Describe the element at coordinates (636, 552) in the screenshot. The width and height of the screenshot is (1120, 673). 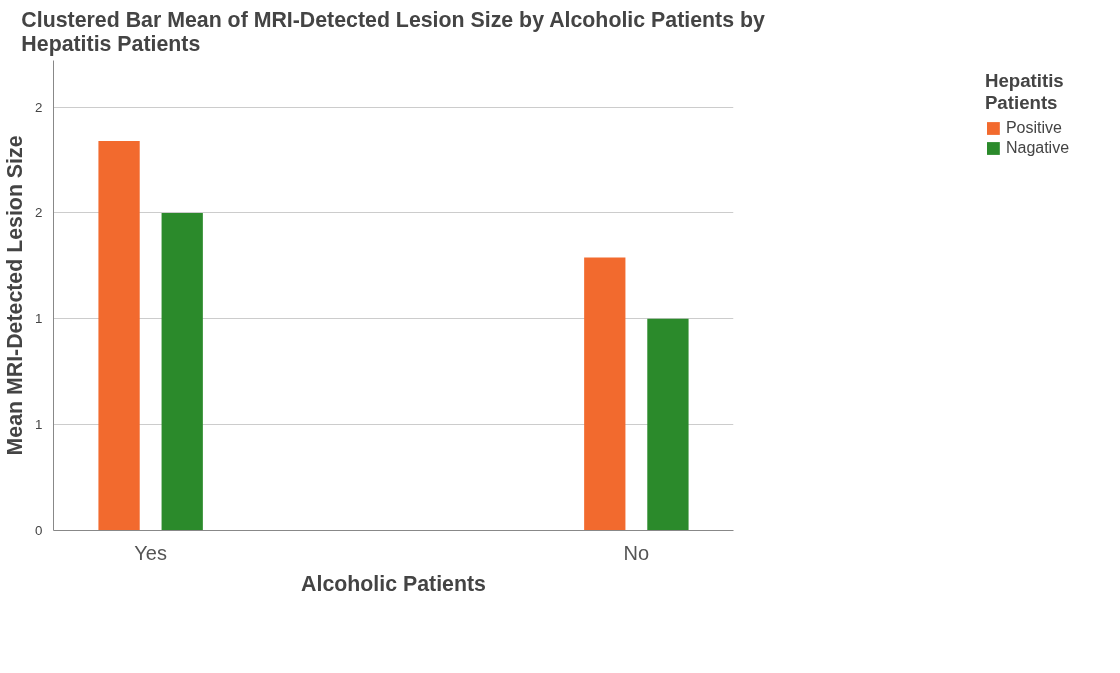
I see `x-tick-label: No` at that location.